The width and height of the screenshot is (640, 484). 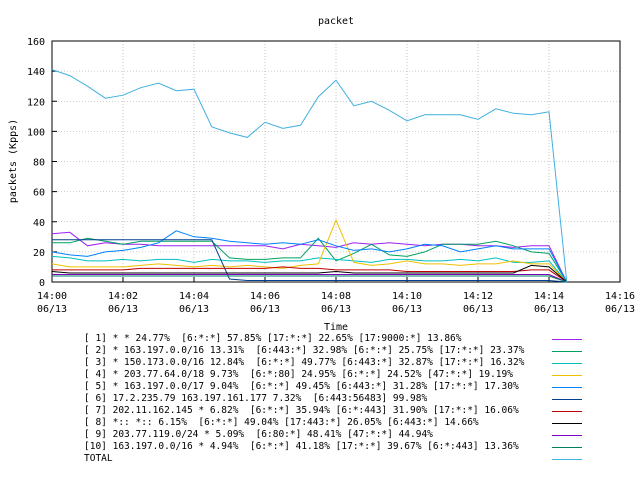 I want to click on y-tick-label: 100, so click(x=36, y=132).